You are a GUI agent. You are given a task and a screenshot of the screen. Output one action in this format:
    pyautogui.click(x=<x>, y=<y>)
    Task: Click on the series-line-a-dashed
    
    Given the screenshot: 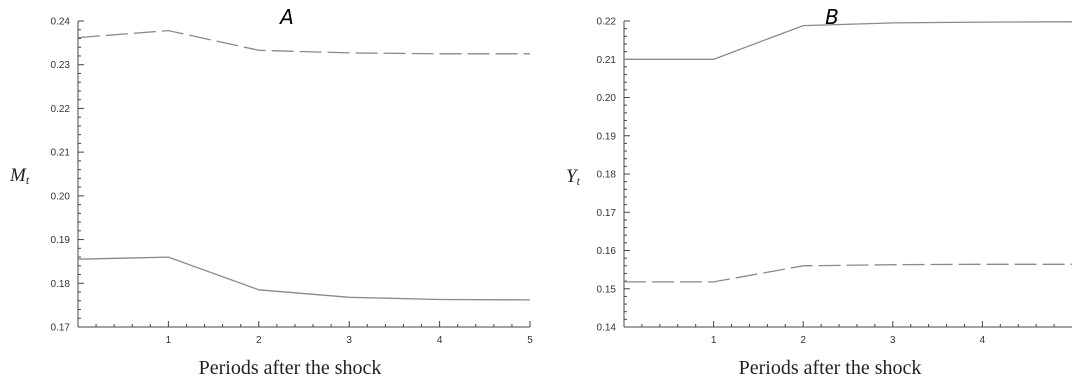 What is the action you would take?
    pyautogui.click(x=303, y=42)
    